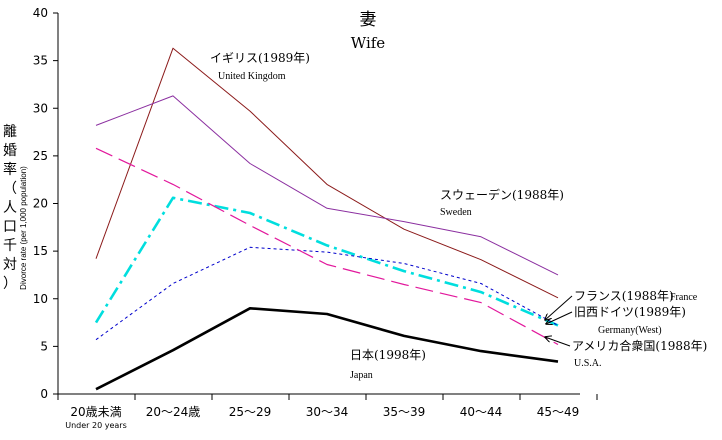 The width and height of the screenshot is (722, 440). I want to click on label-germany-en: Germany(West), so click(630, 330).